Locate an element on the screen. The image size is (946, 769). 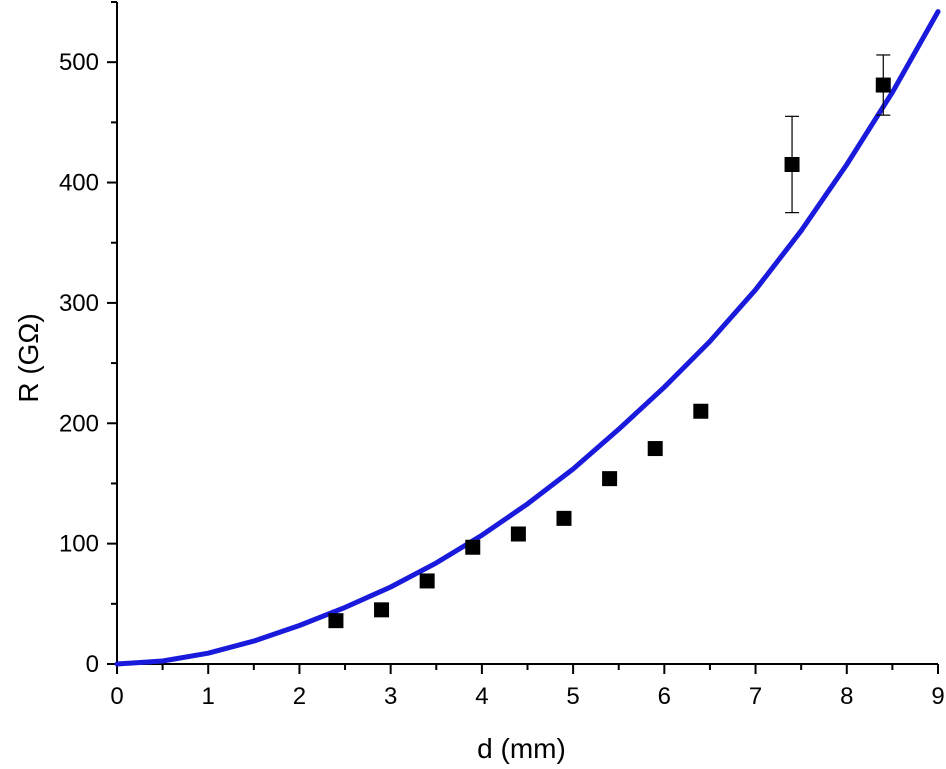
x-axis-title: d (mm) is located at coordinates (521, 748).